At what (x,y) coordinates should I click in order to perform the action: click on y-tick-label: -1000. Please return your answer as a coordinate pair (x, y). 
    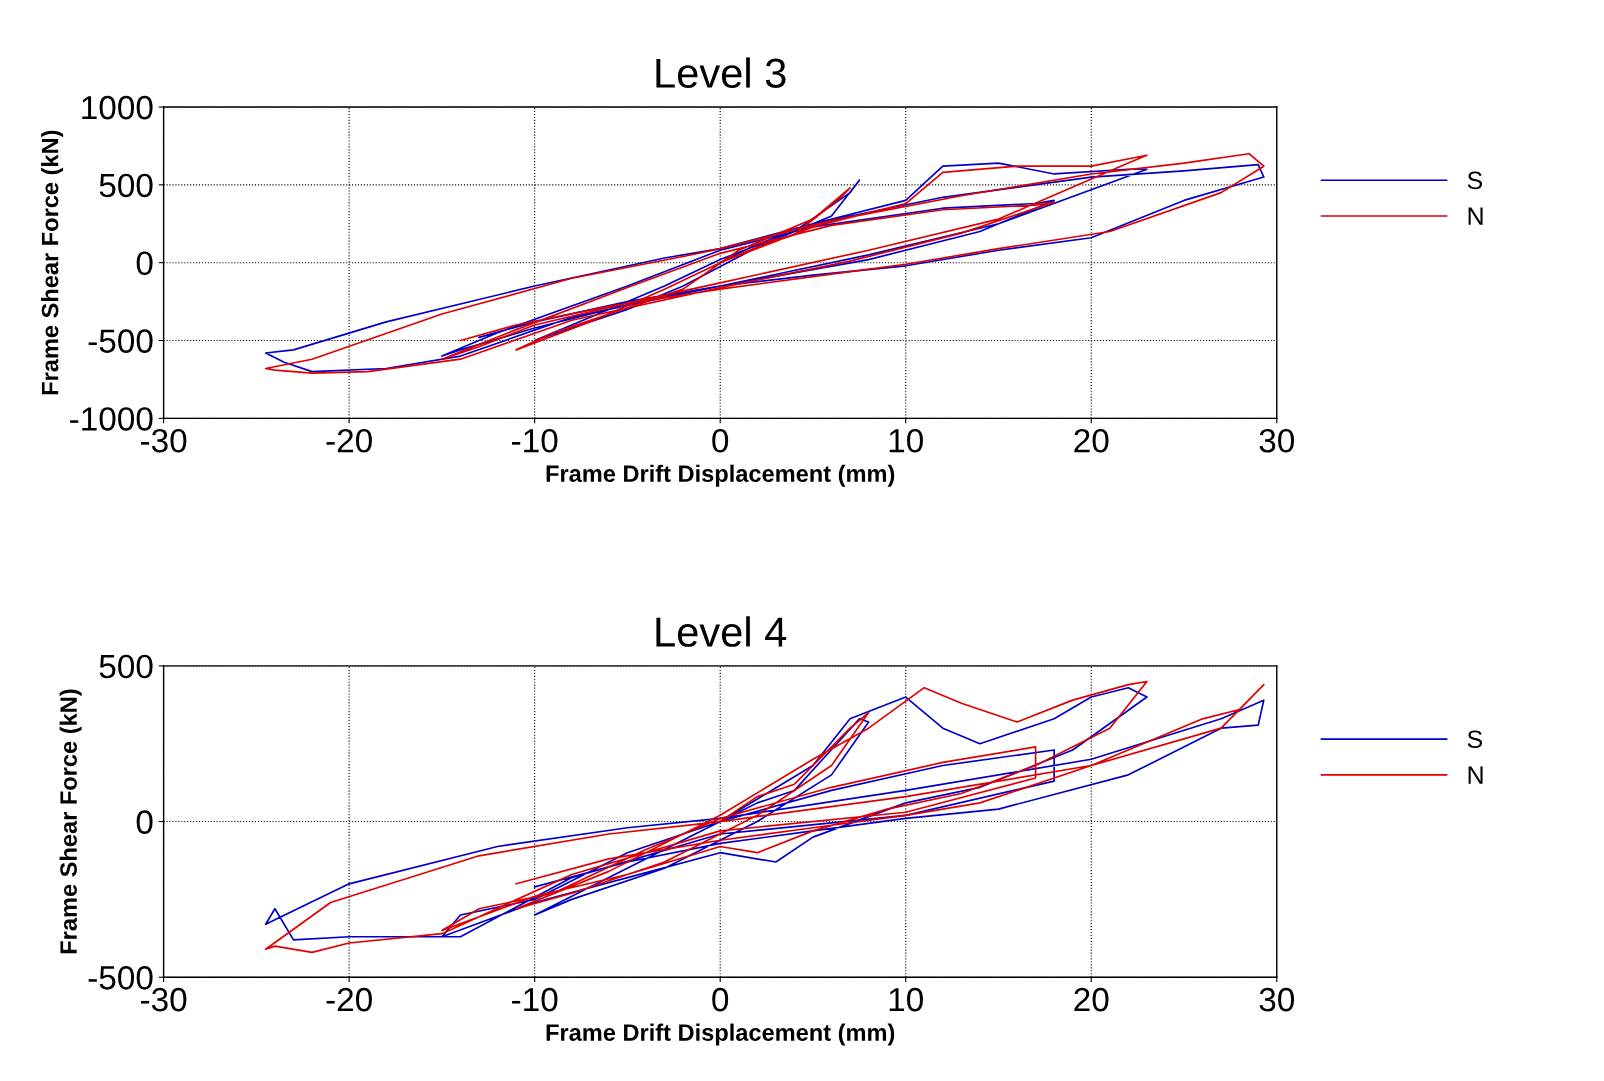
    Looking at the image, I should click on (111, 419).